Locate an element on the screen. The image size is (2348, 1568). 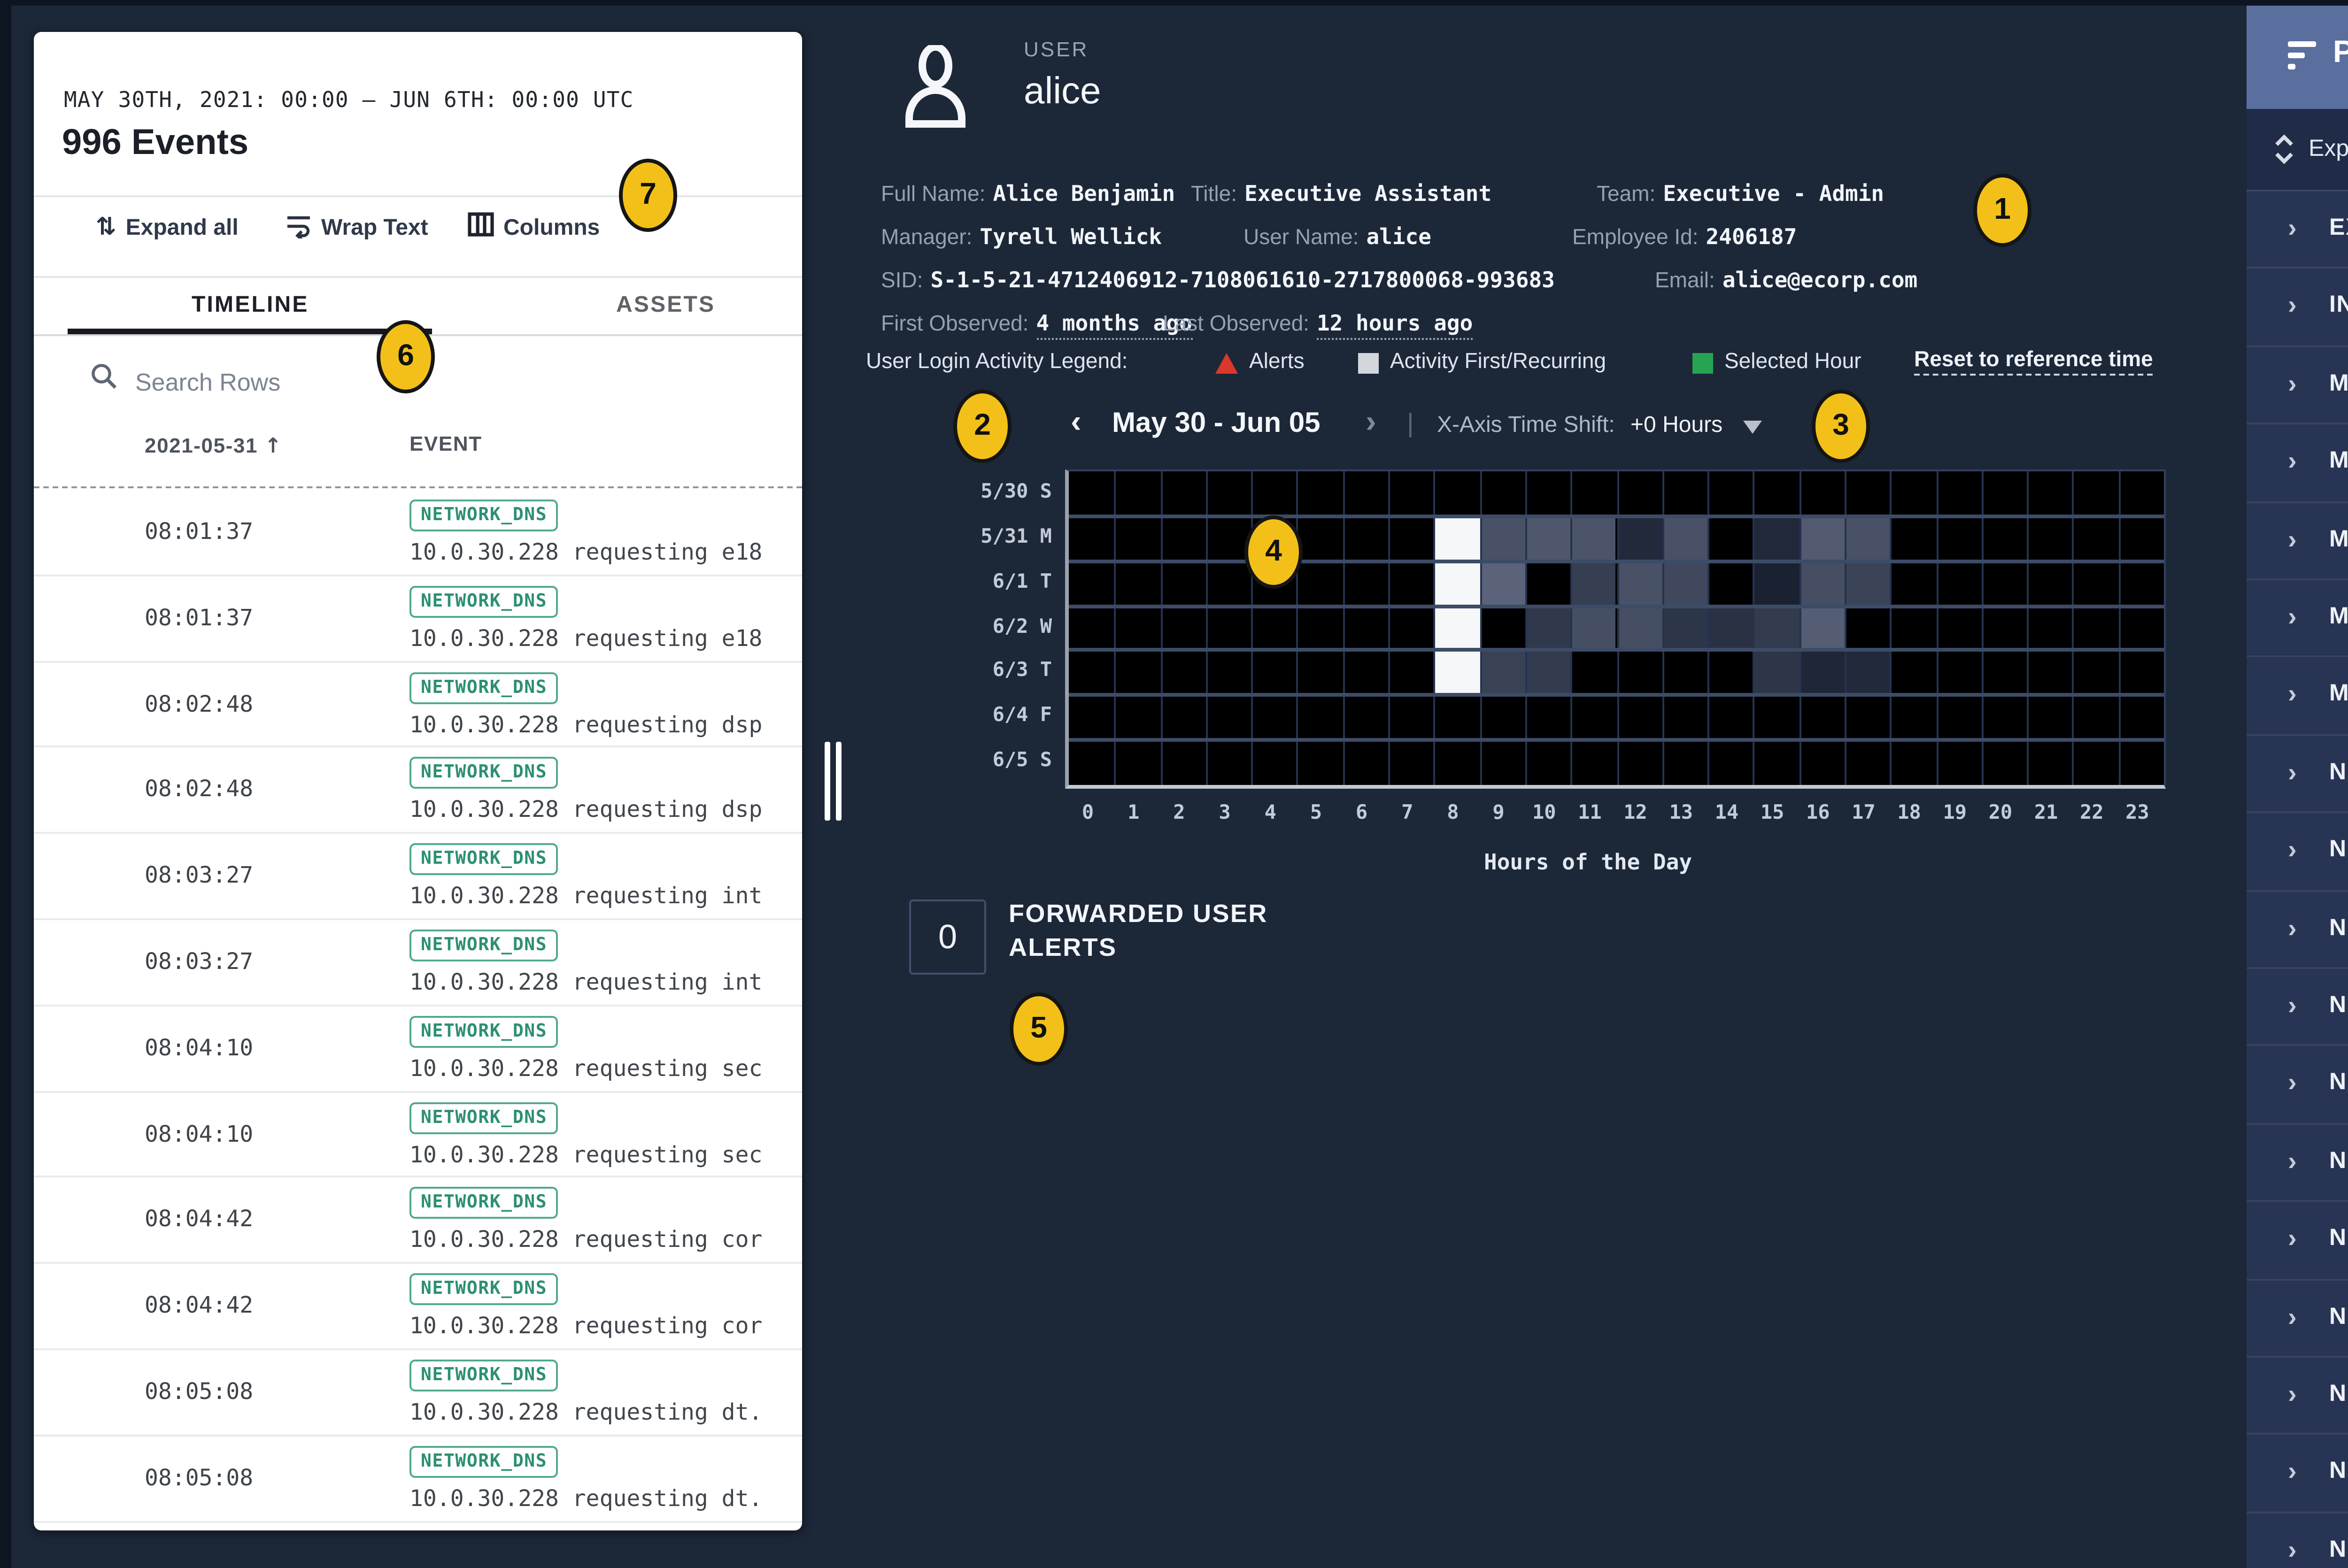
expand-all-filters-button: Expand all is located at coordinates (2329, 148).